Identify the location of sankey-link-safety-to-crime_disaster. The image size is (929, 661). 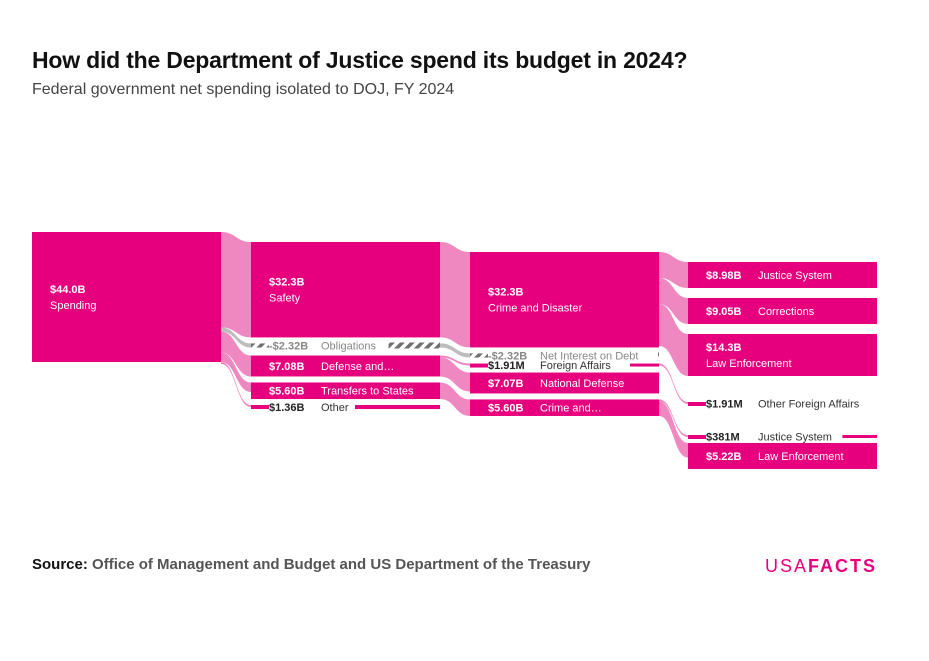
(455, 295).